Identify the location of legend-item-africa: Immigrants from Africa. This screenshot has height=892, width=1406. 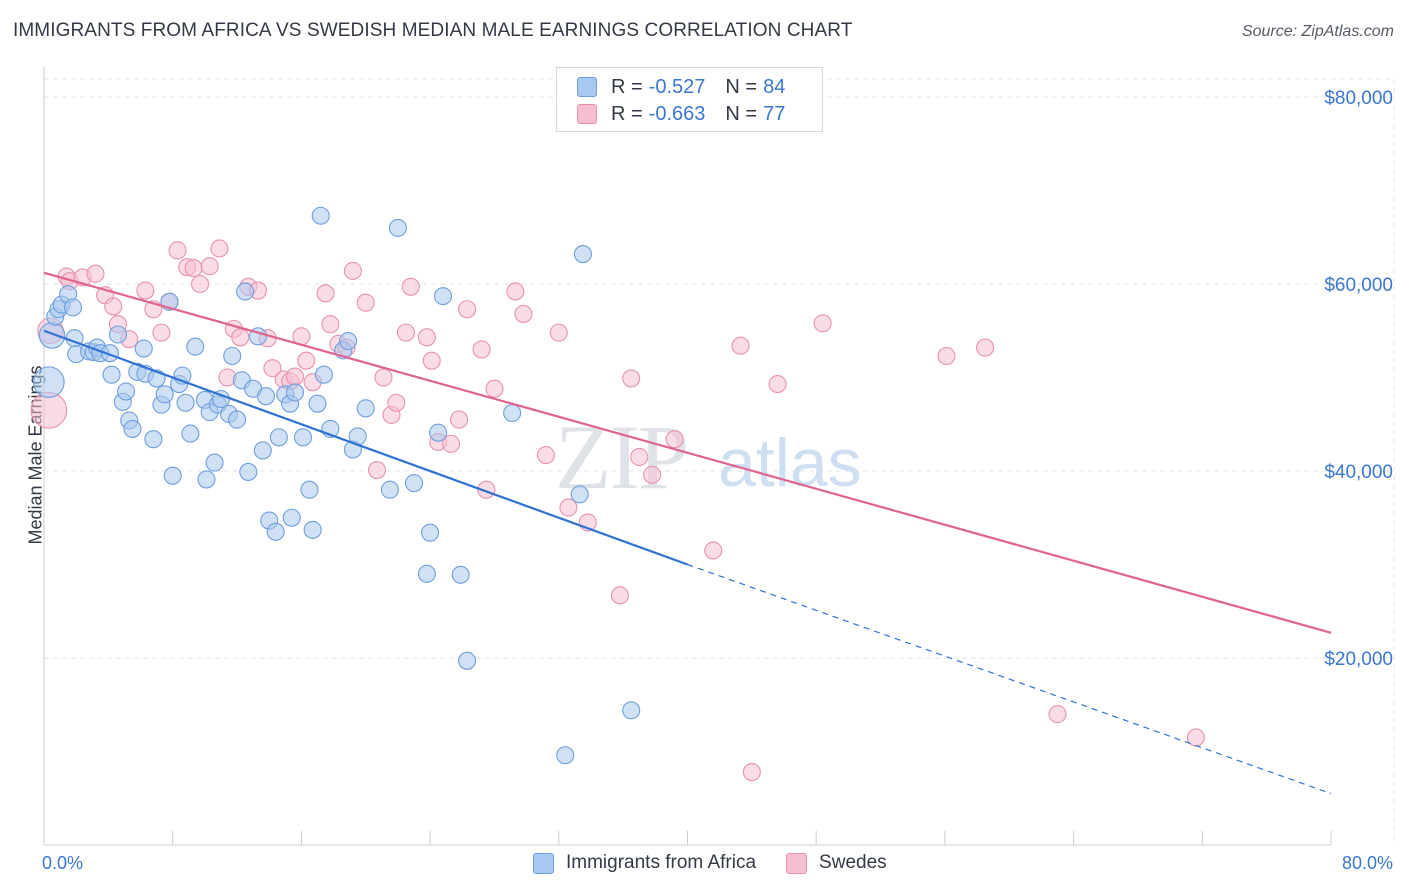
(644, 863).